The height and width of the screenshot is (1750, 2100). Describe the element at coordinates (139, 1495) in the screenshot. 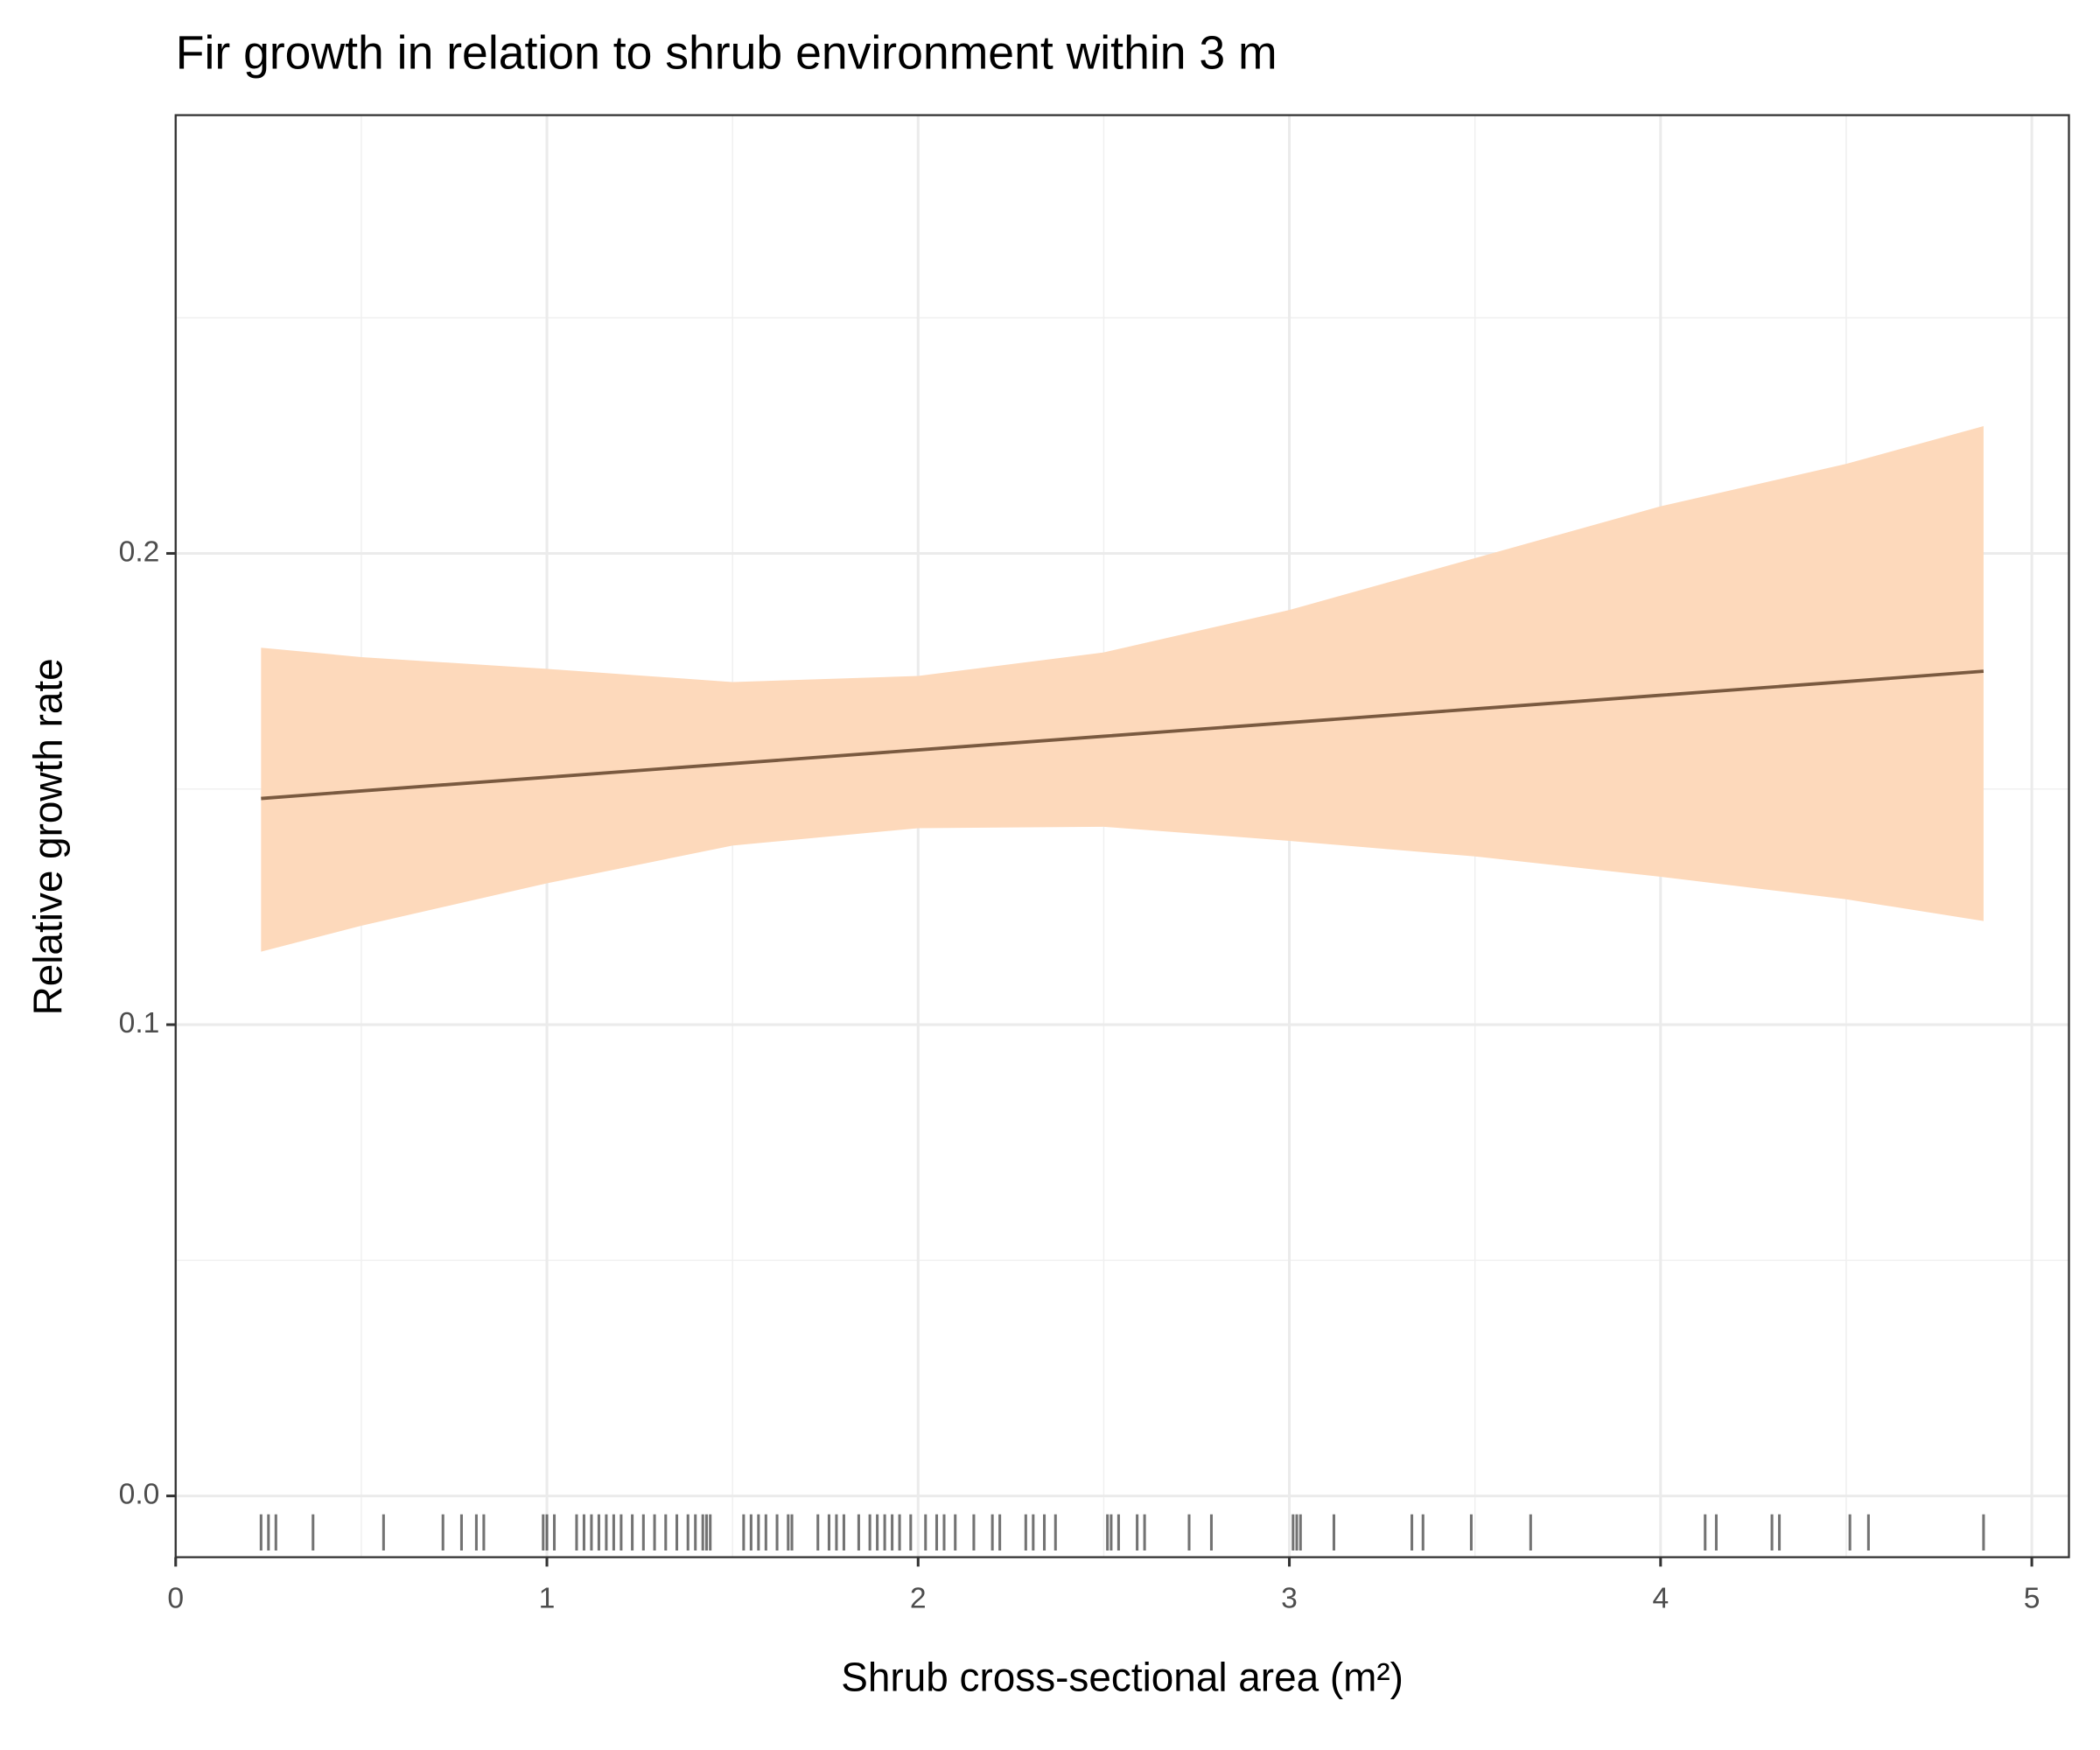

I see `y-tick-label: 0.0` at that location.